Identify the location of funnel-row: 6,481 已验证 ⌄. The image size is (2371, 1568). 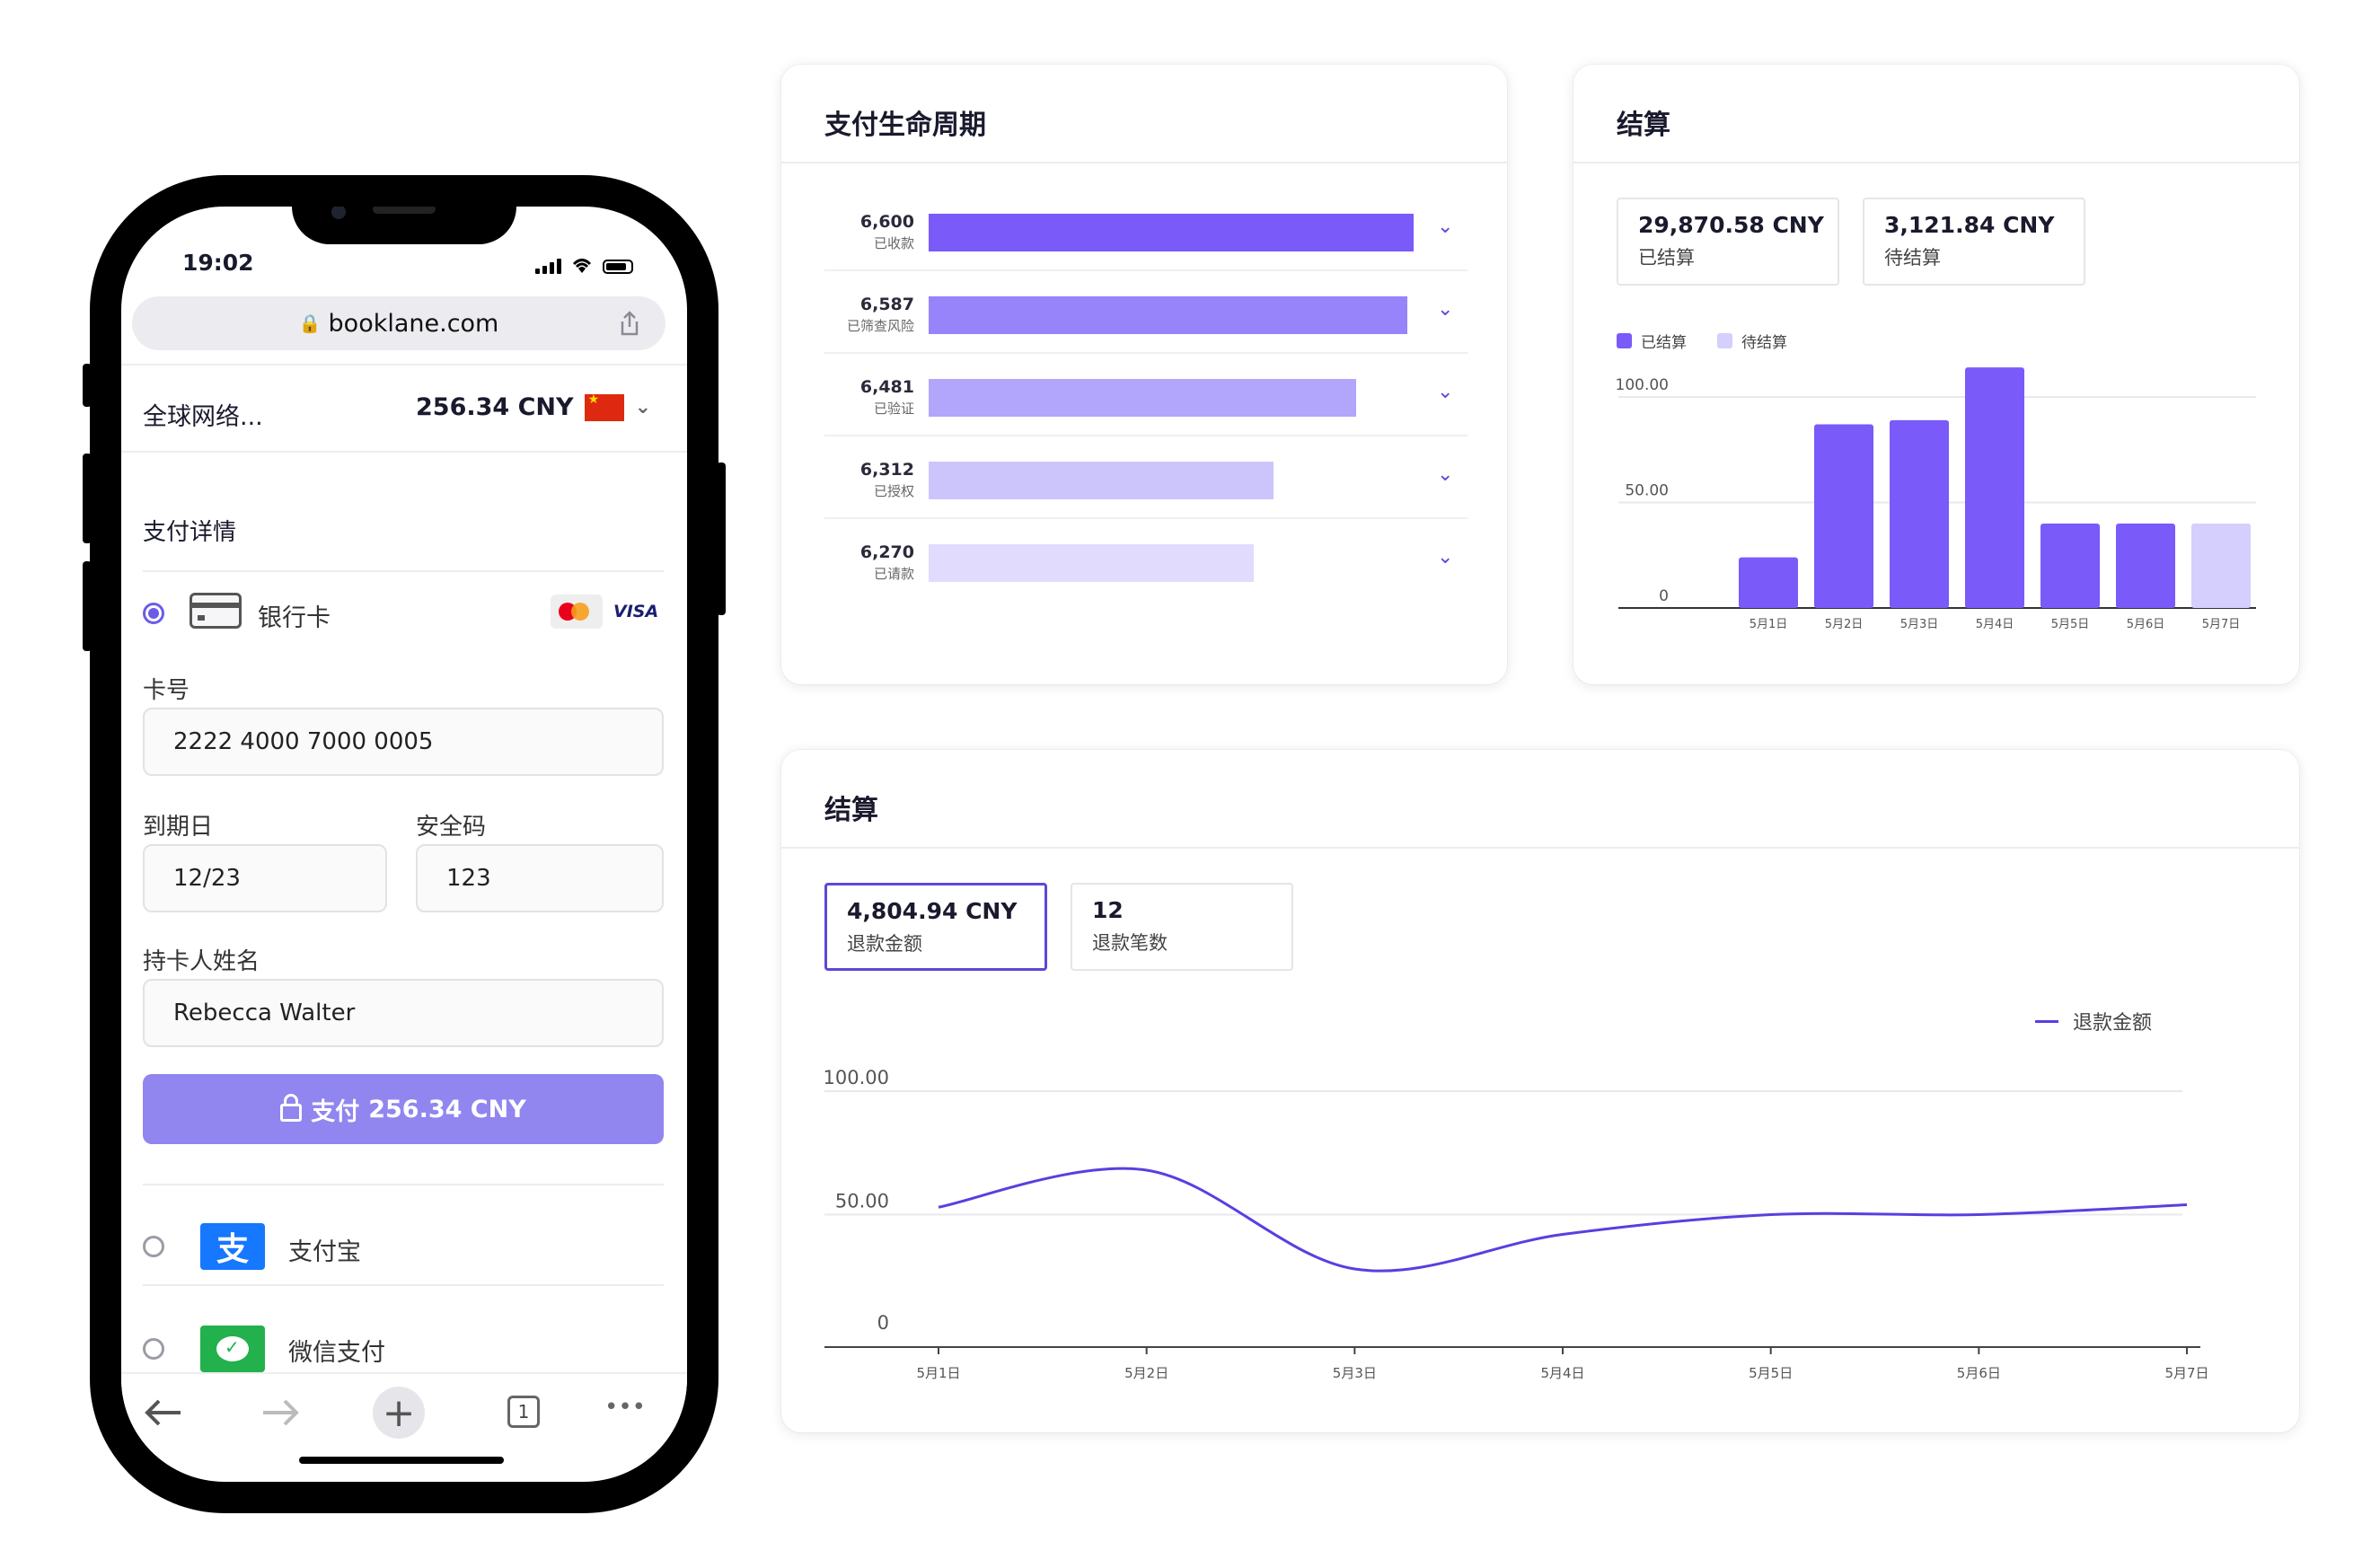
(1165, 395).